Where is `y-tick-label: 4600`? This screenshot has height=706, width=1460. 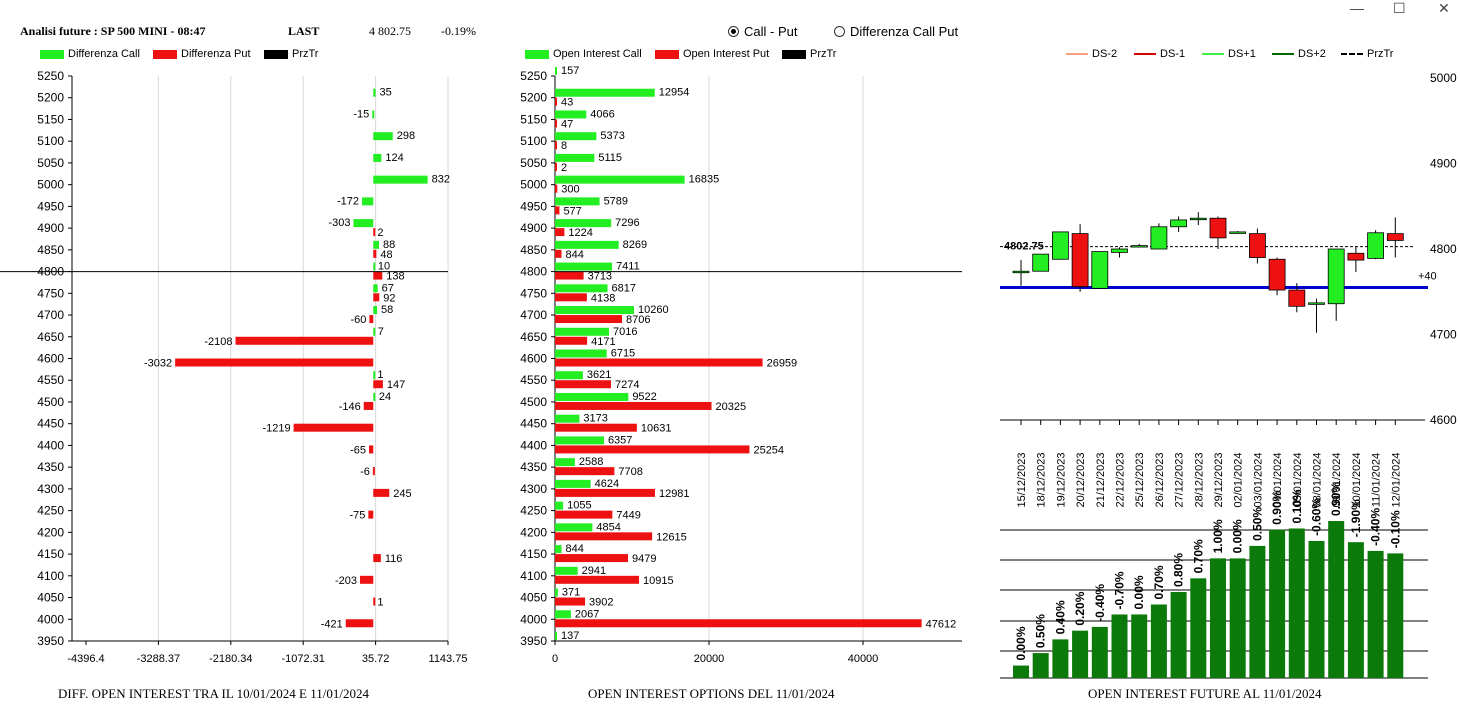
y-tick-label: 4600 is located at coordinates (50, 359).